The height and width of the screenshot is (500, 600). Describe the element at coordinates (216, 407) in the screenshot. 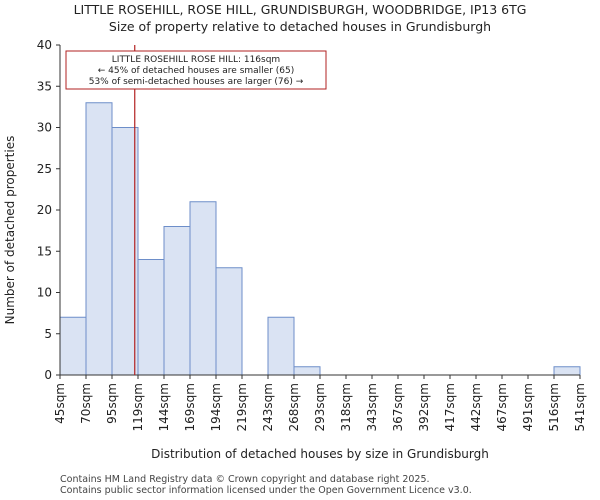

I see `x-tick-label: 194sqm` at that location.